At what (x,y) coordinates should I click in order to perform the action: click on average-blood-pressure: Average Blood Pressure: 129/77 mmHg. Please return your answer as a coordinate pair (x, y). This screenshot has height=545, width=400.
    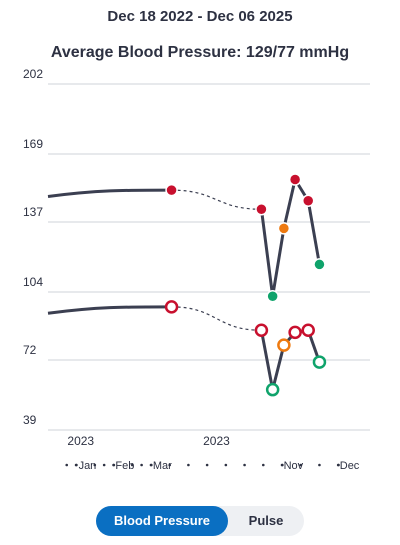
    Looking at the image, I should click on (200, 52).